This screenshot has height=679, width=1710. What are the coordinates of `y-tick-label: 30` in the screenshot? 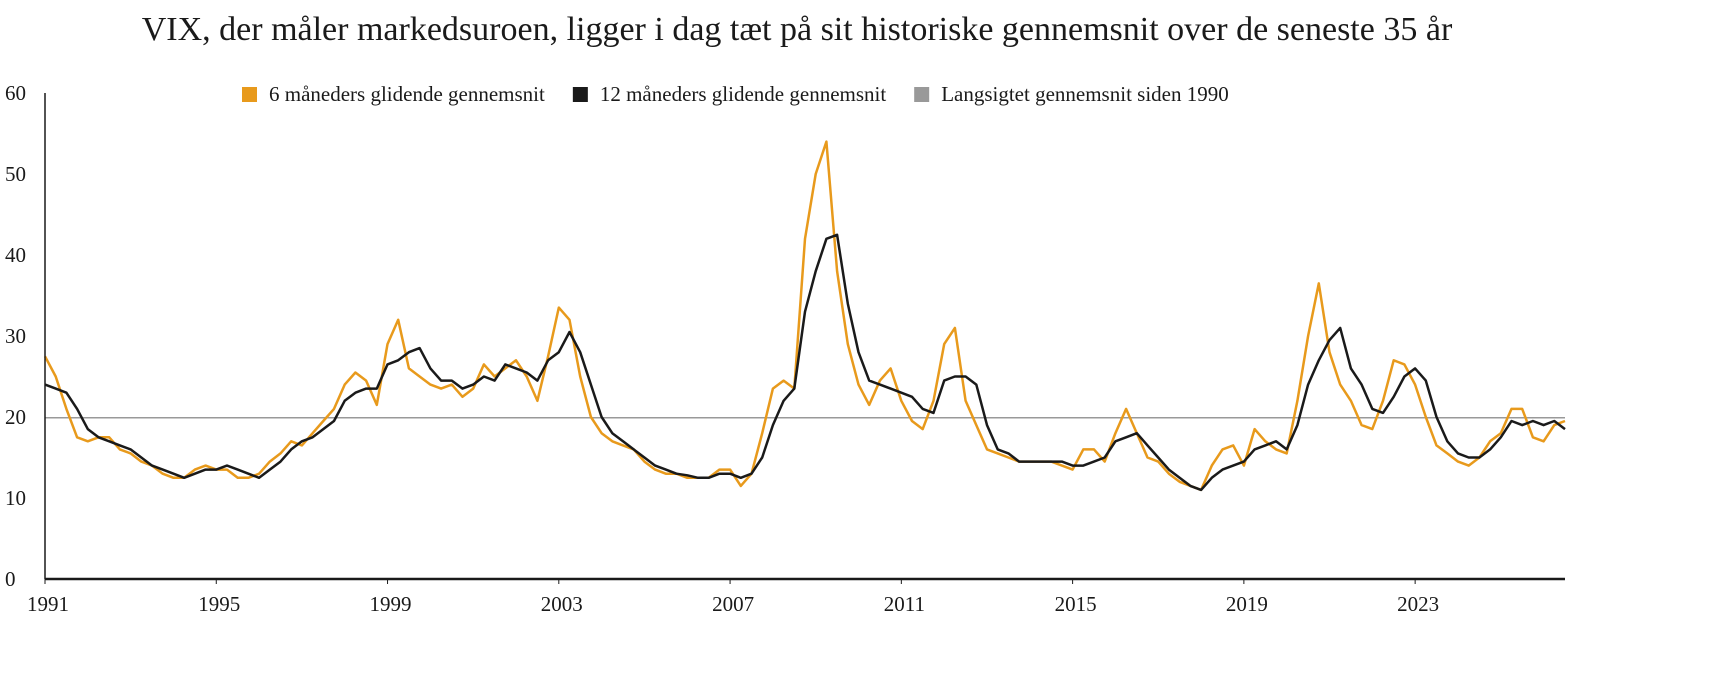 It's located at (15, 336).